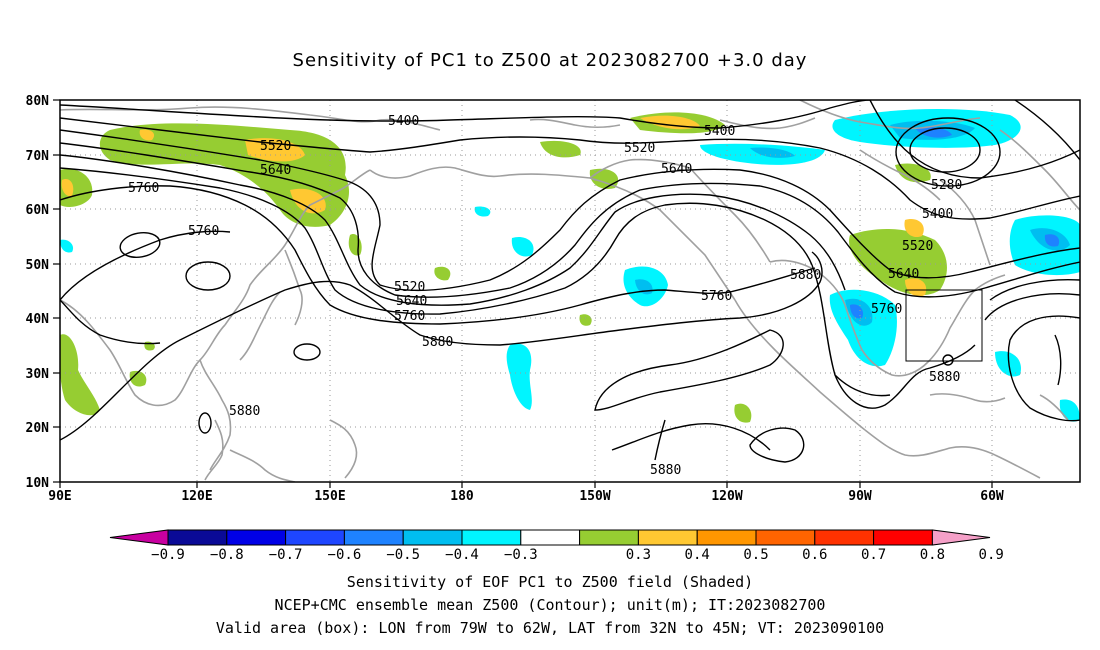 The height and width of the screenshot is (650, 1100). What do you see at coordinates (38, 374) in the screenshot?
I see `lat-label: 30N` at bounding box center [38, 374].